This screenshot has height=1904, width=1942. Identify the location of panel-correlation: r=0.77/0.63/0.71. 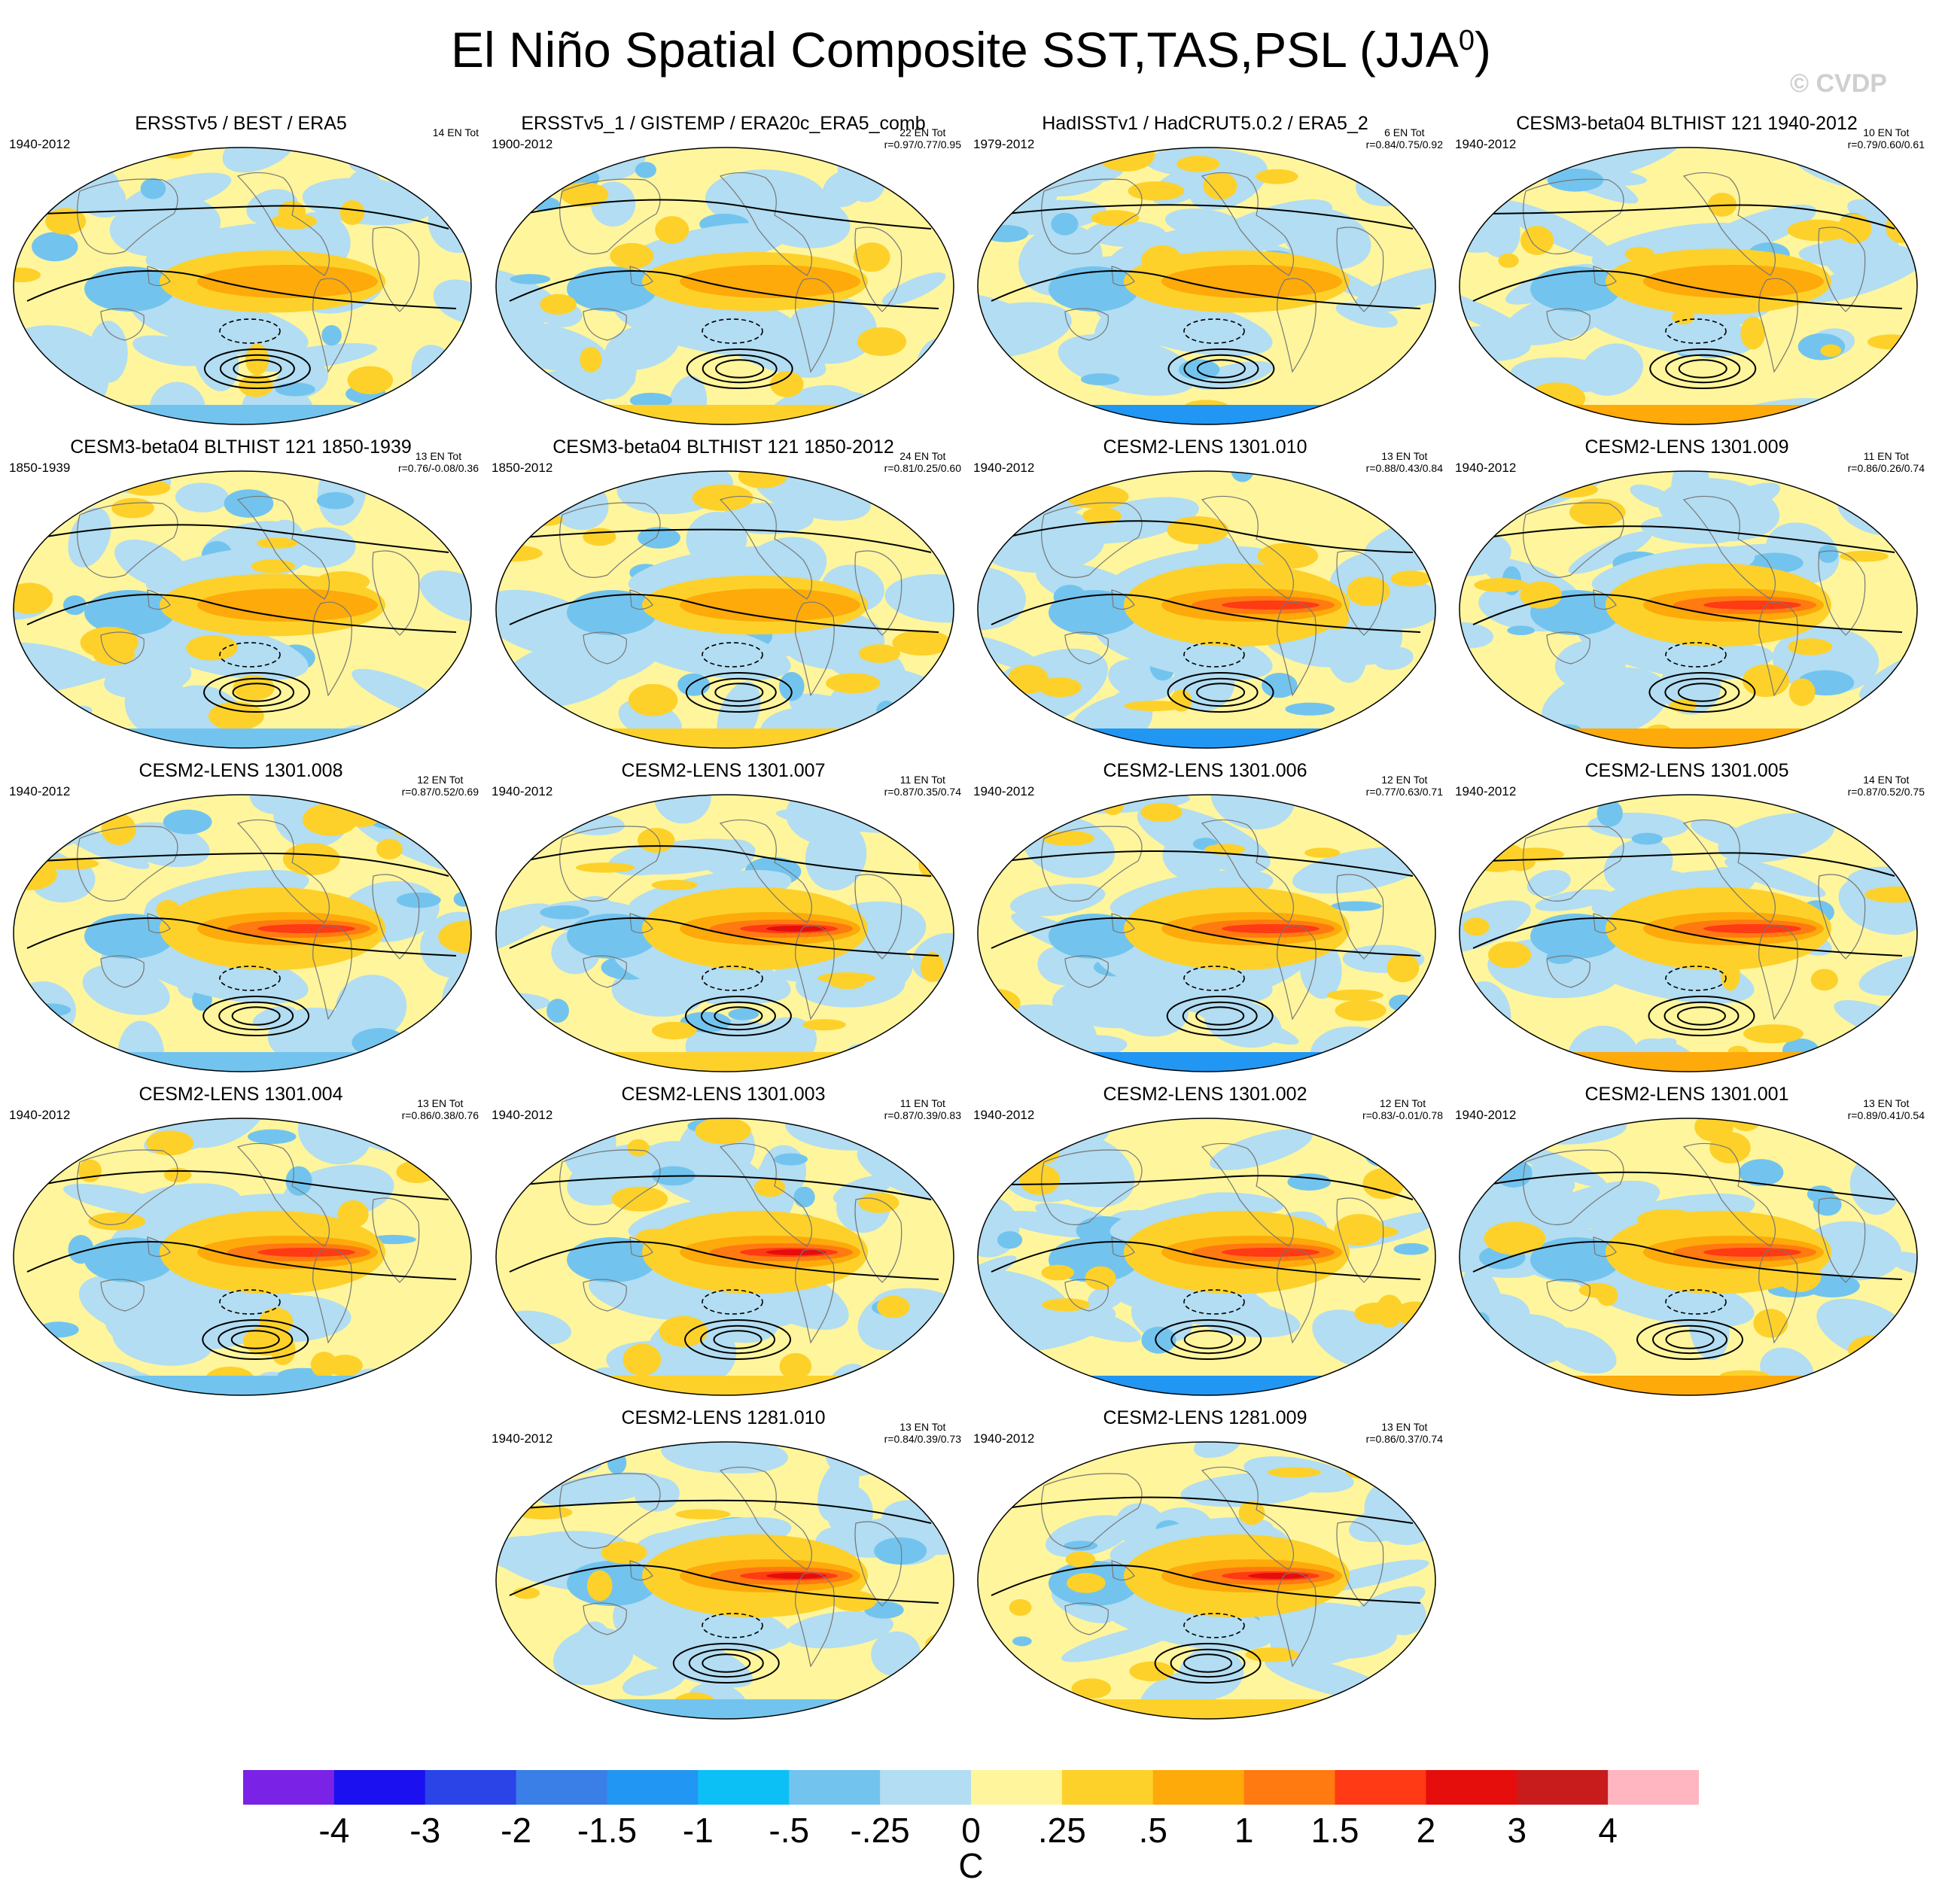
(1404, 792).